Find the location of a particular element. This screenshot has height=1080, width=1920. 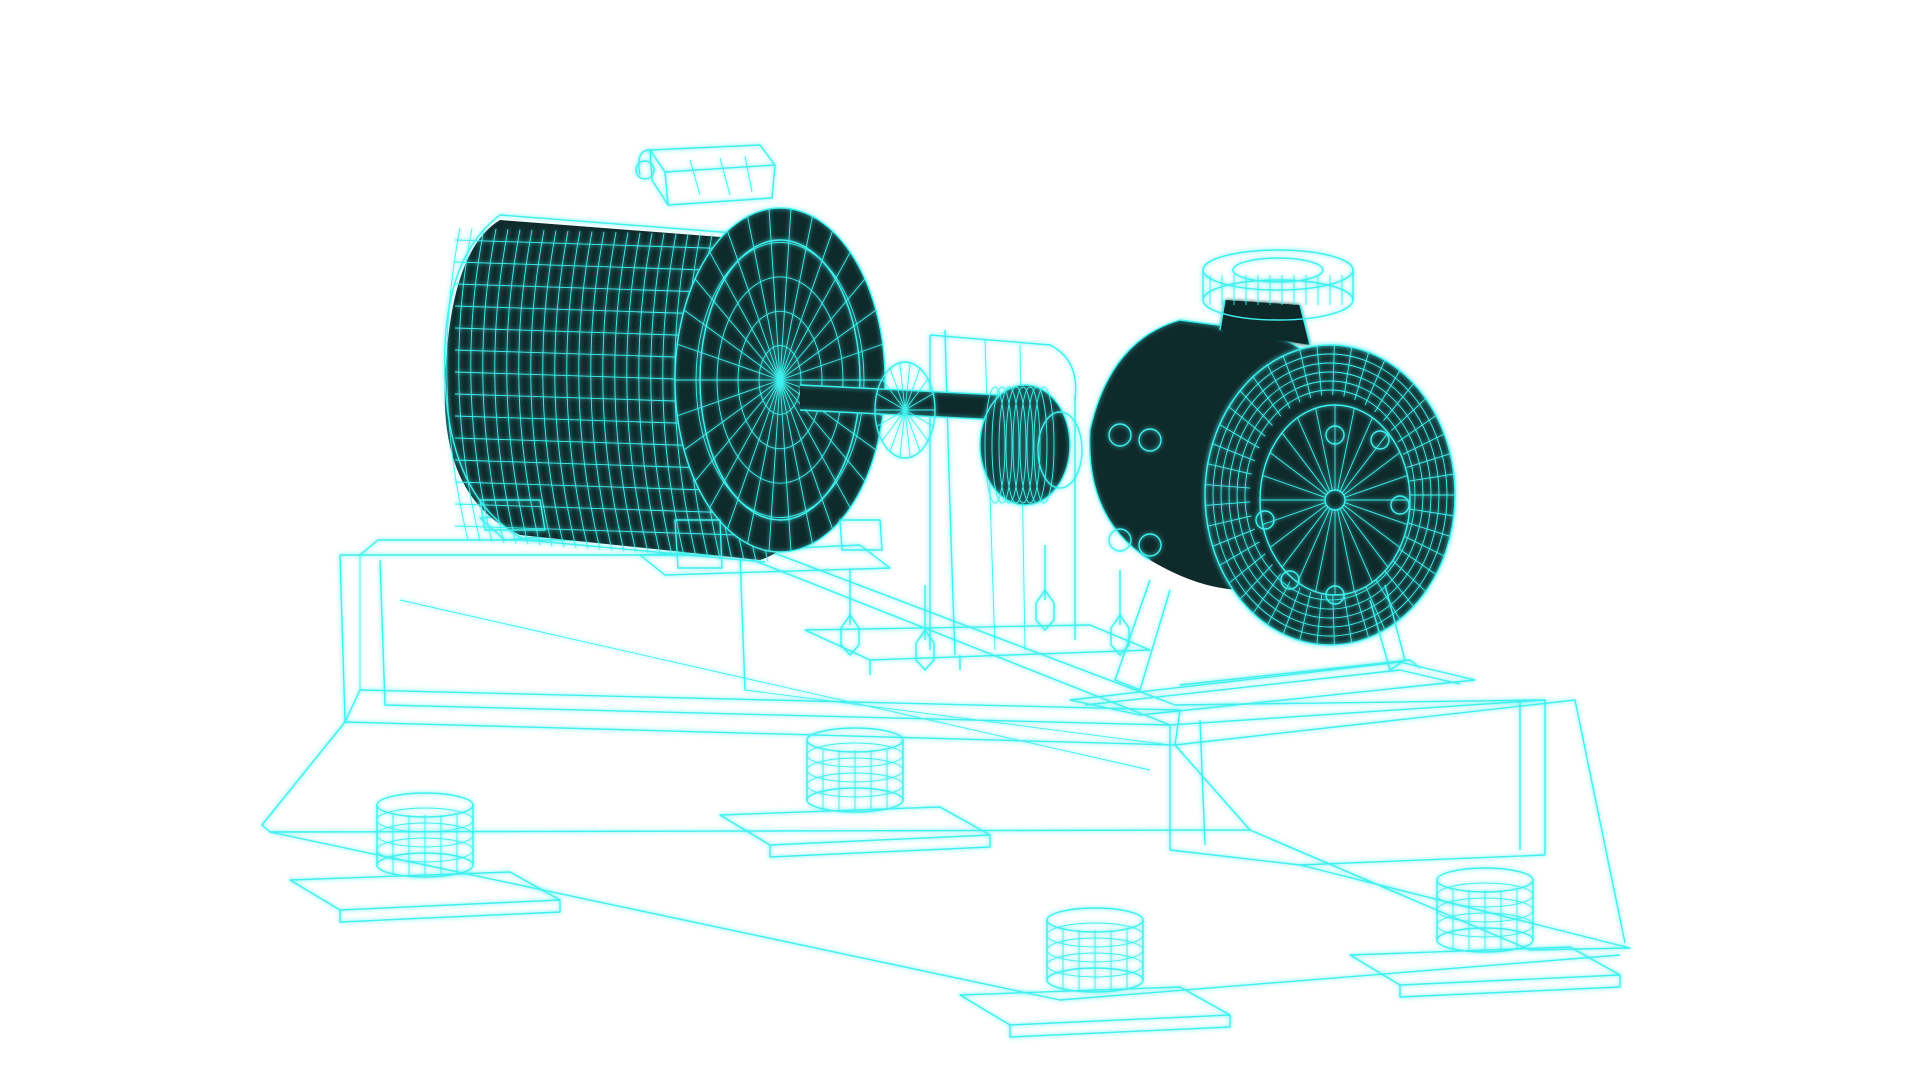

coupling is located at coordinates (1031, 445).